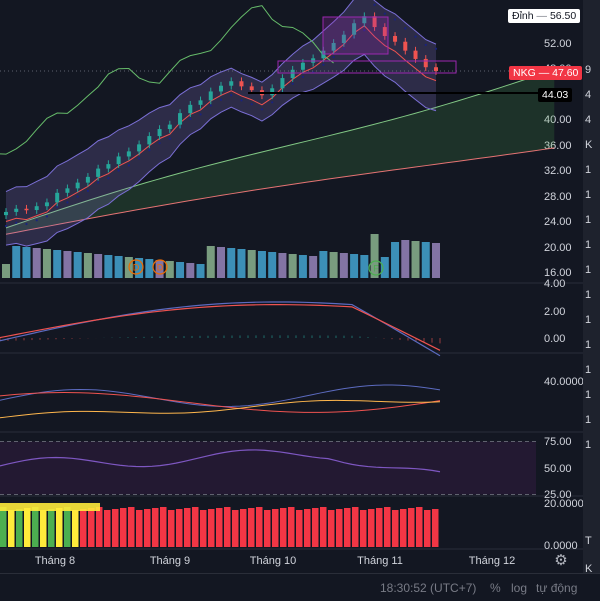  I want to click on rsi-tick-label: 75.00, so click(558, 442).